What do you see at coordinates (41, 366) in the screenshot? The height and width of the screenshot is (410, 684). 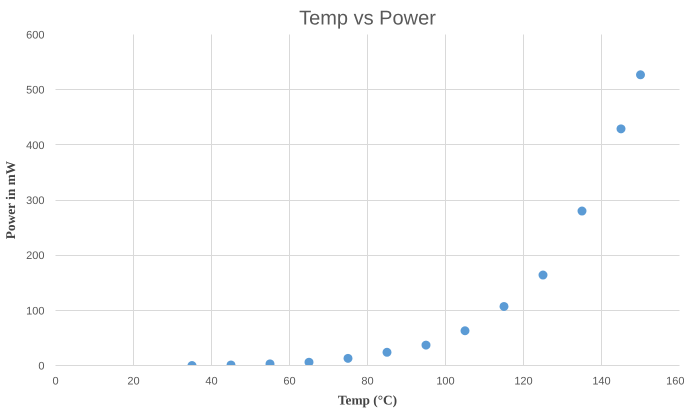 I see `y-tick-label: 0` at bounding box center [41, 366].